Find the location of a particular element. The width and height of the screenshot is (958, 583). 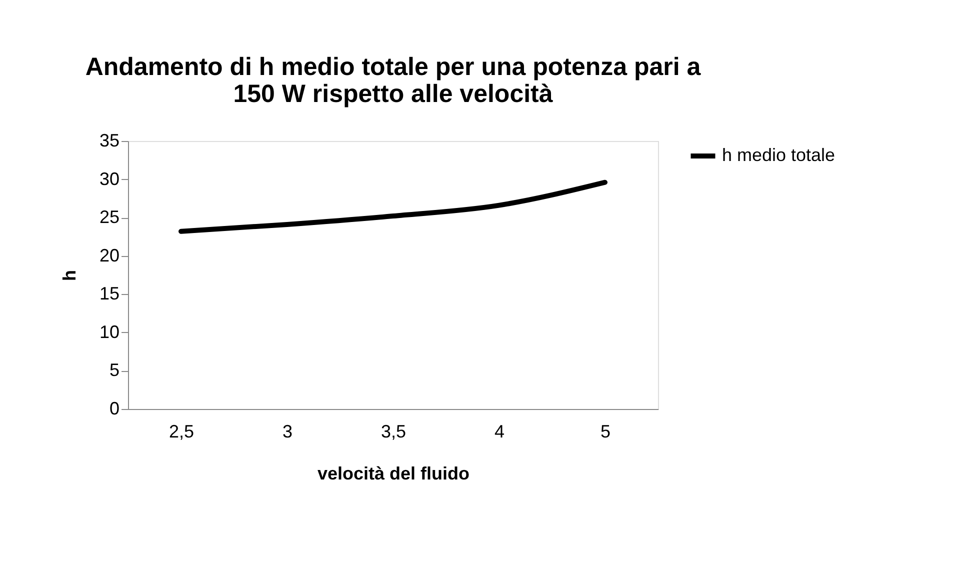

y-tick-label: 5 is located at coordinates (114, 370).